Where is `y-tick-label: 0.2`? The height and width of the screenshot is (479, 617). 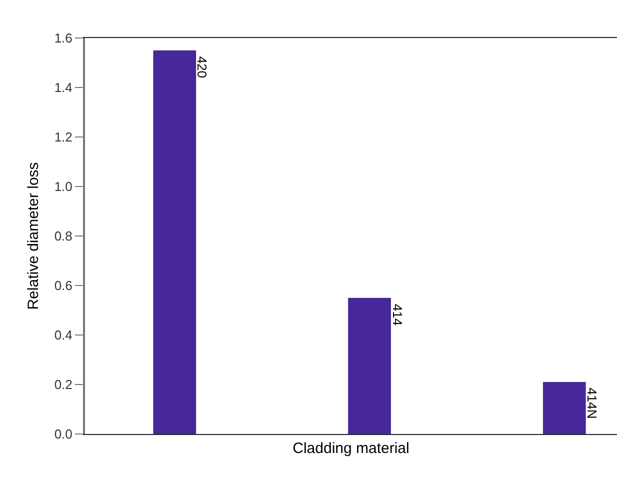
y-tick-label: 0.2 is located at coordinates (63, 384).